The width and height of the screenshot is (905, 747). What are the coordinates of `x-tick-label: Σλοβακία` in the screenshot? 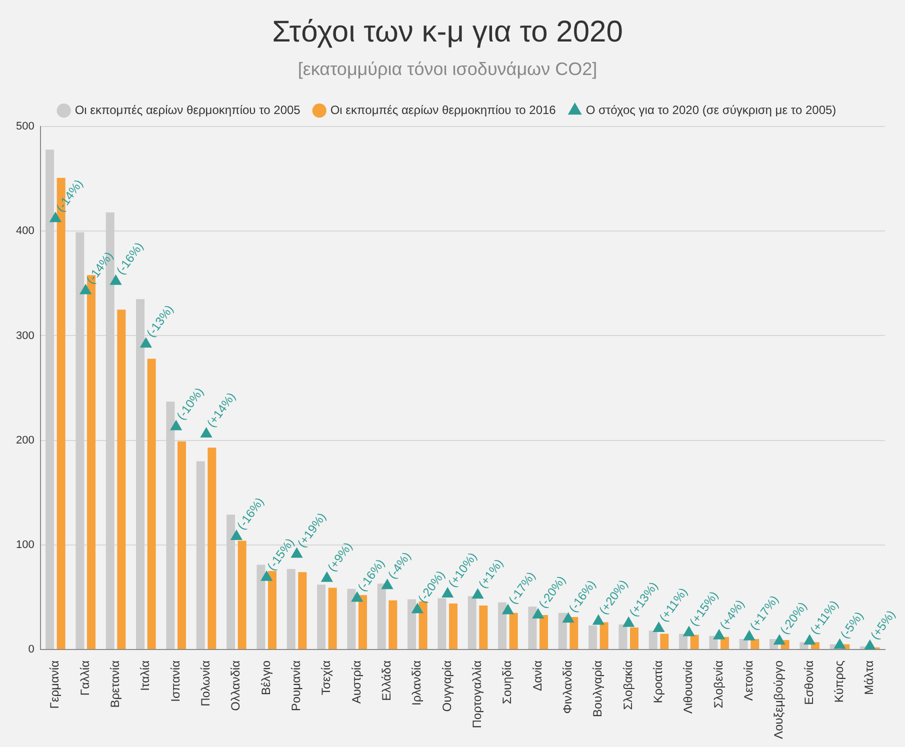 It's located at (627, 685).